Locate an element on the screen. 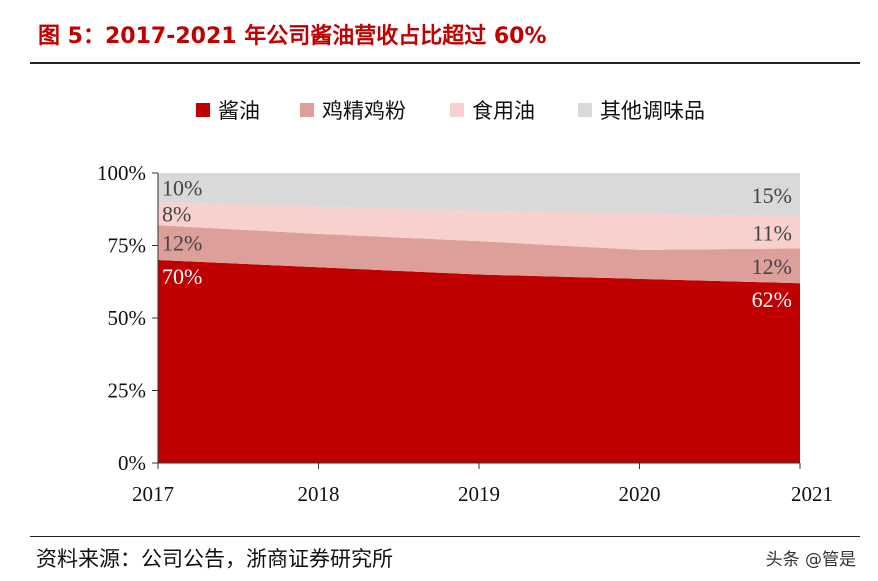 The image size is (878, 581). x-tick-label: 2019 is located at coordinates (479, 494).